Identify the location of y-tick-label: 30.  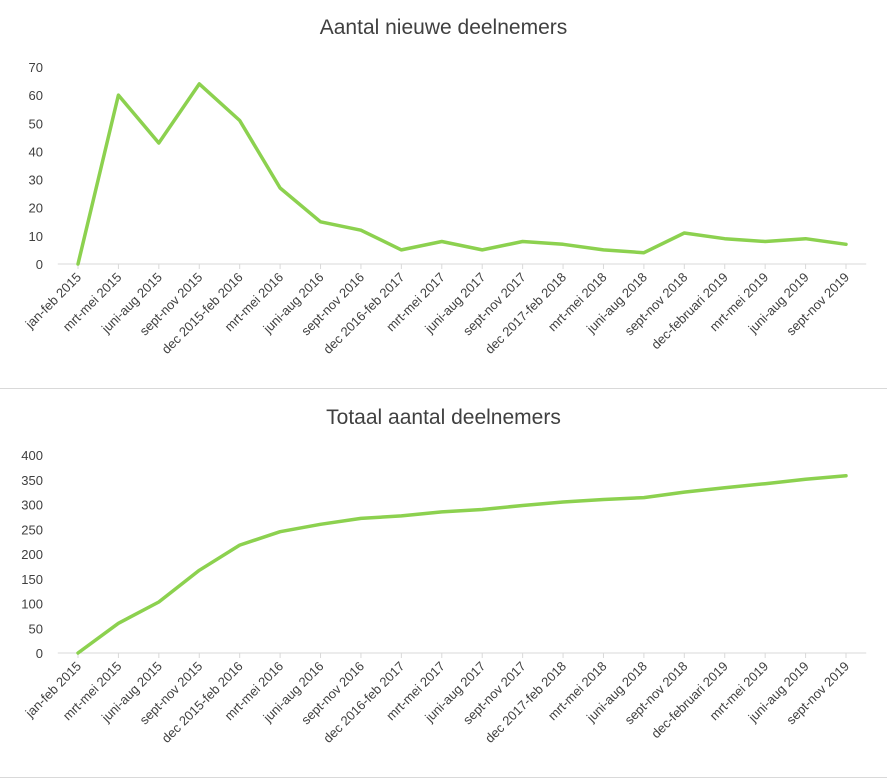
(36, 180).